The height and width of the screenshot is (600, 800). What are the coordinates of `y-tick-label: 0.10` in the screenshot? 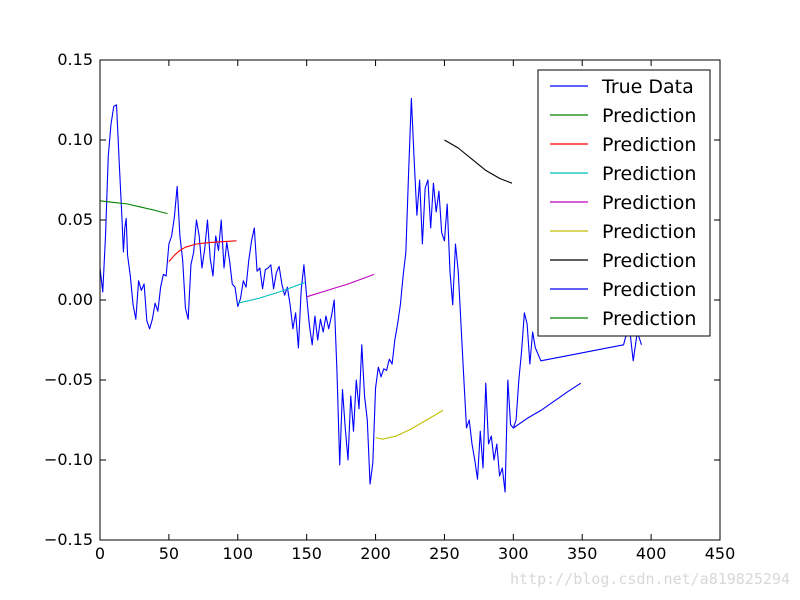 It's located at (75, 139).